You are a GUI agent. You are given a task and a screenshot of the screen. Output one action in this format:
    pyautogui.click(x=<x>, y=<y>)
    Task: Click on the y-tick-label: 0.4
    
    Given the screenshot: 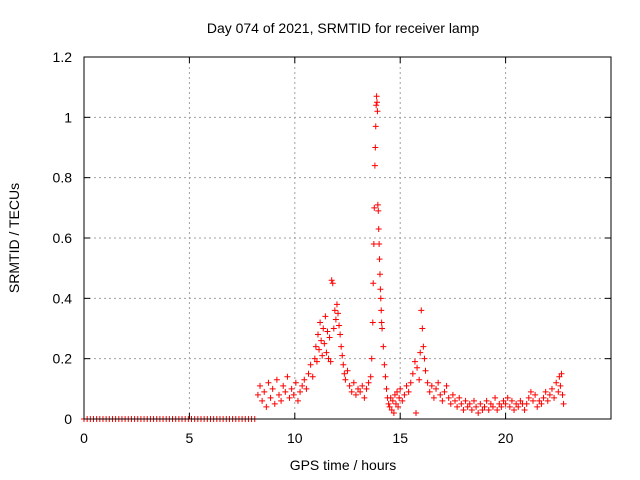 What is the action you would take?
    pyautogui.click(x=63, y=298)
    